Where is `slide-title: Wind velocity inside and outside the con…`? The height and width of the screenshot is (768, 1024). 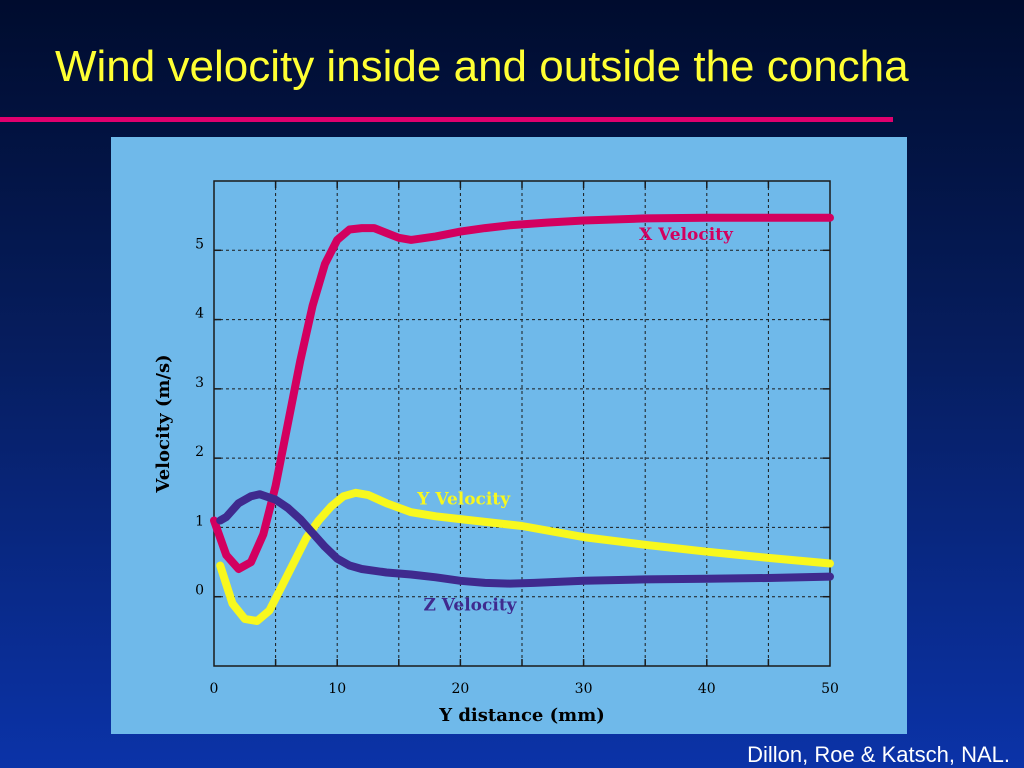 slide-title: Wind velocity inside and outside the con… is located at coordinates (482, 66).